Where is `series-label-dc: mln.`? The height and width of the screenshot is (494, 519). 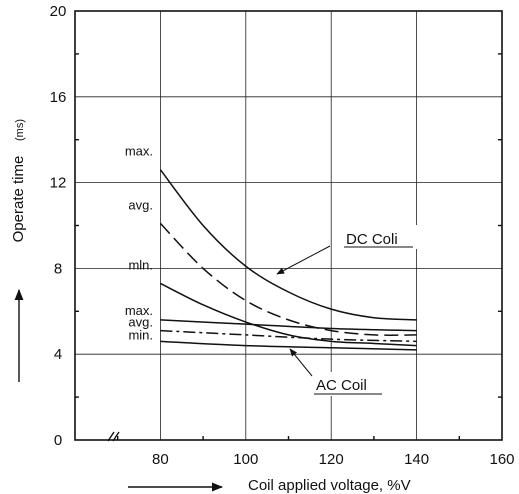
series-label-dc: mln. is located at coordinates (140, 264).